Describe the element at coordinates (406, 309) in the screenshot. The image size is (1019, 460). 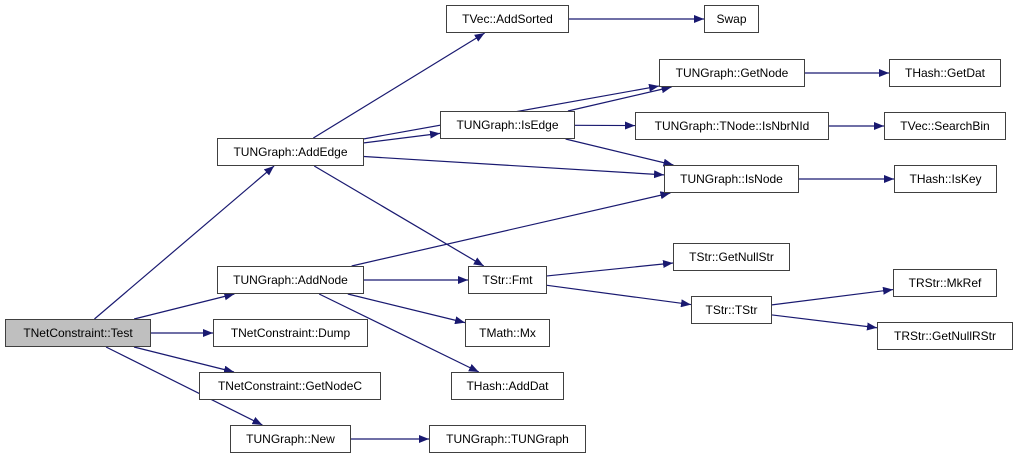
I see `edge-addnode-to-mx` at that location.